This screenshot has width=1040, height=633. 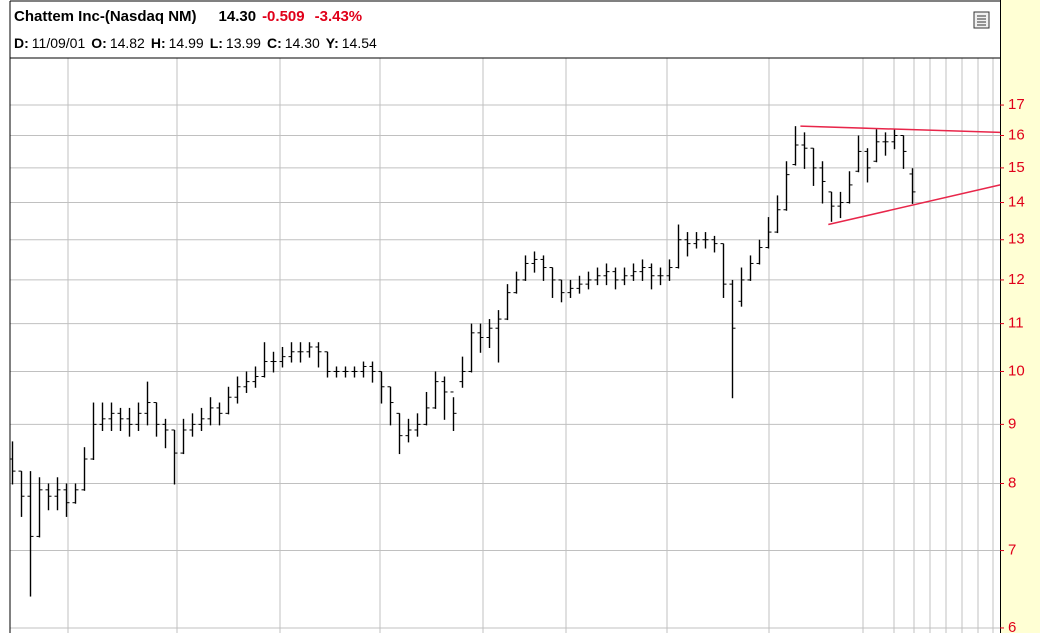 I want to click on menu-icon, so click(x=981, y=20).